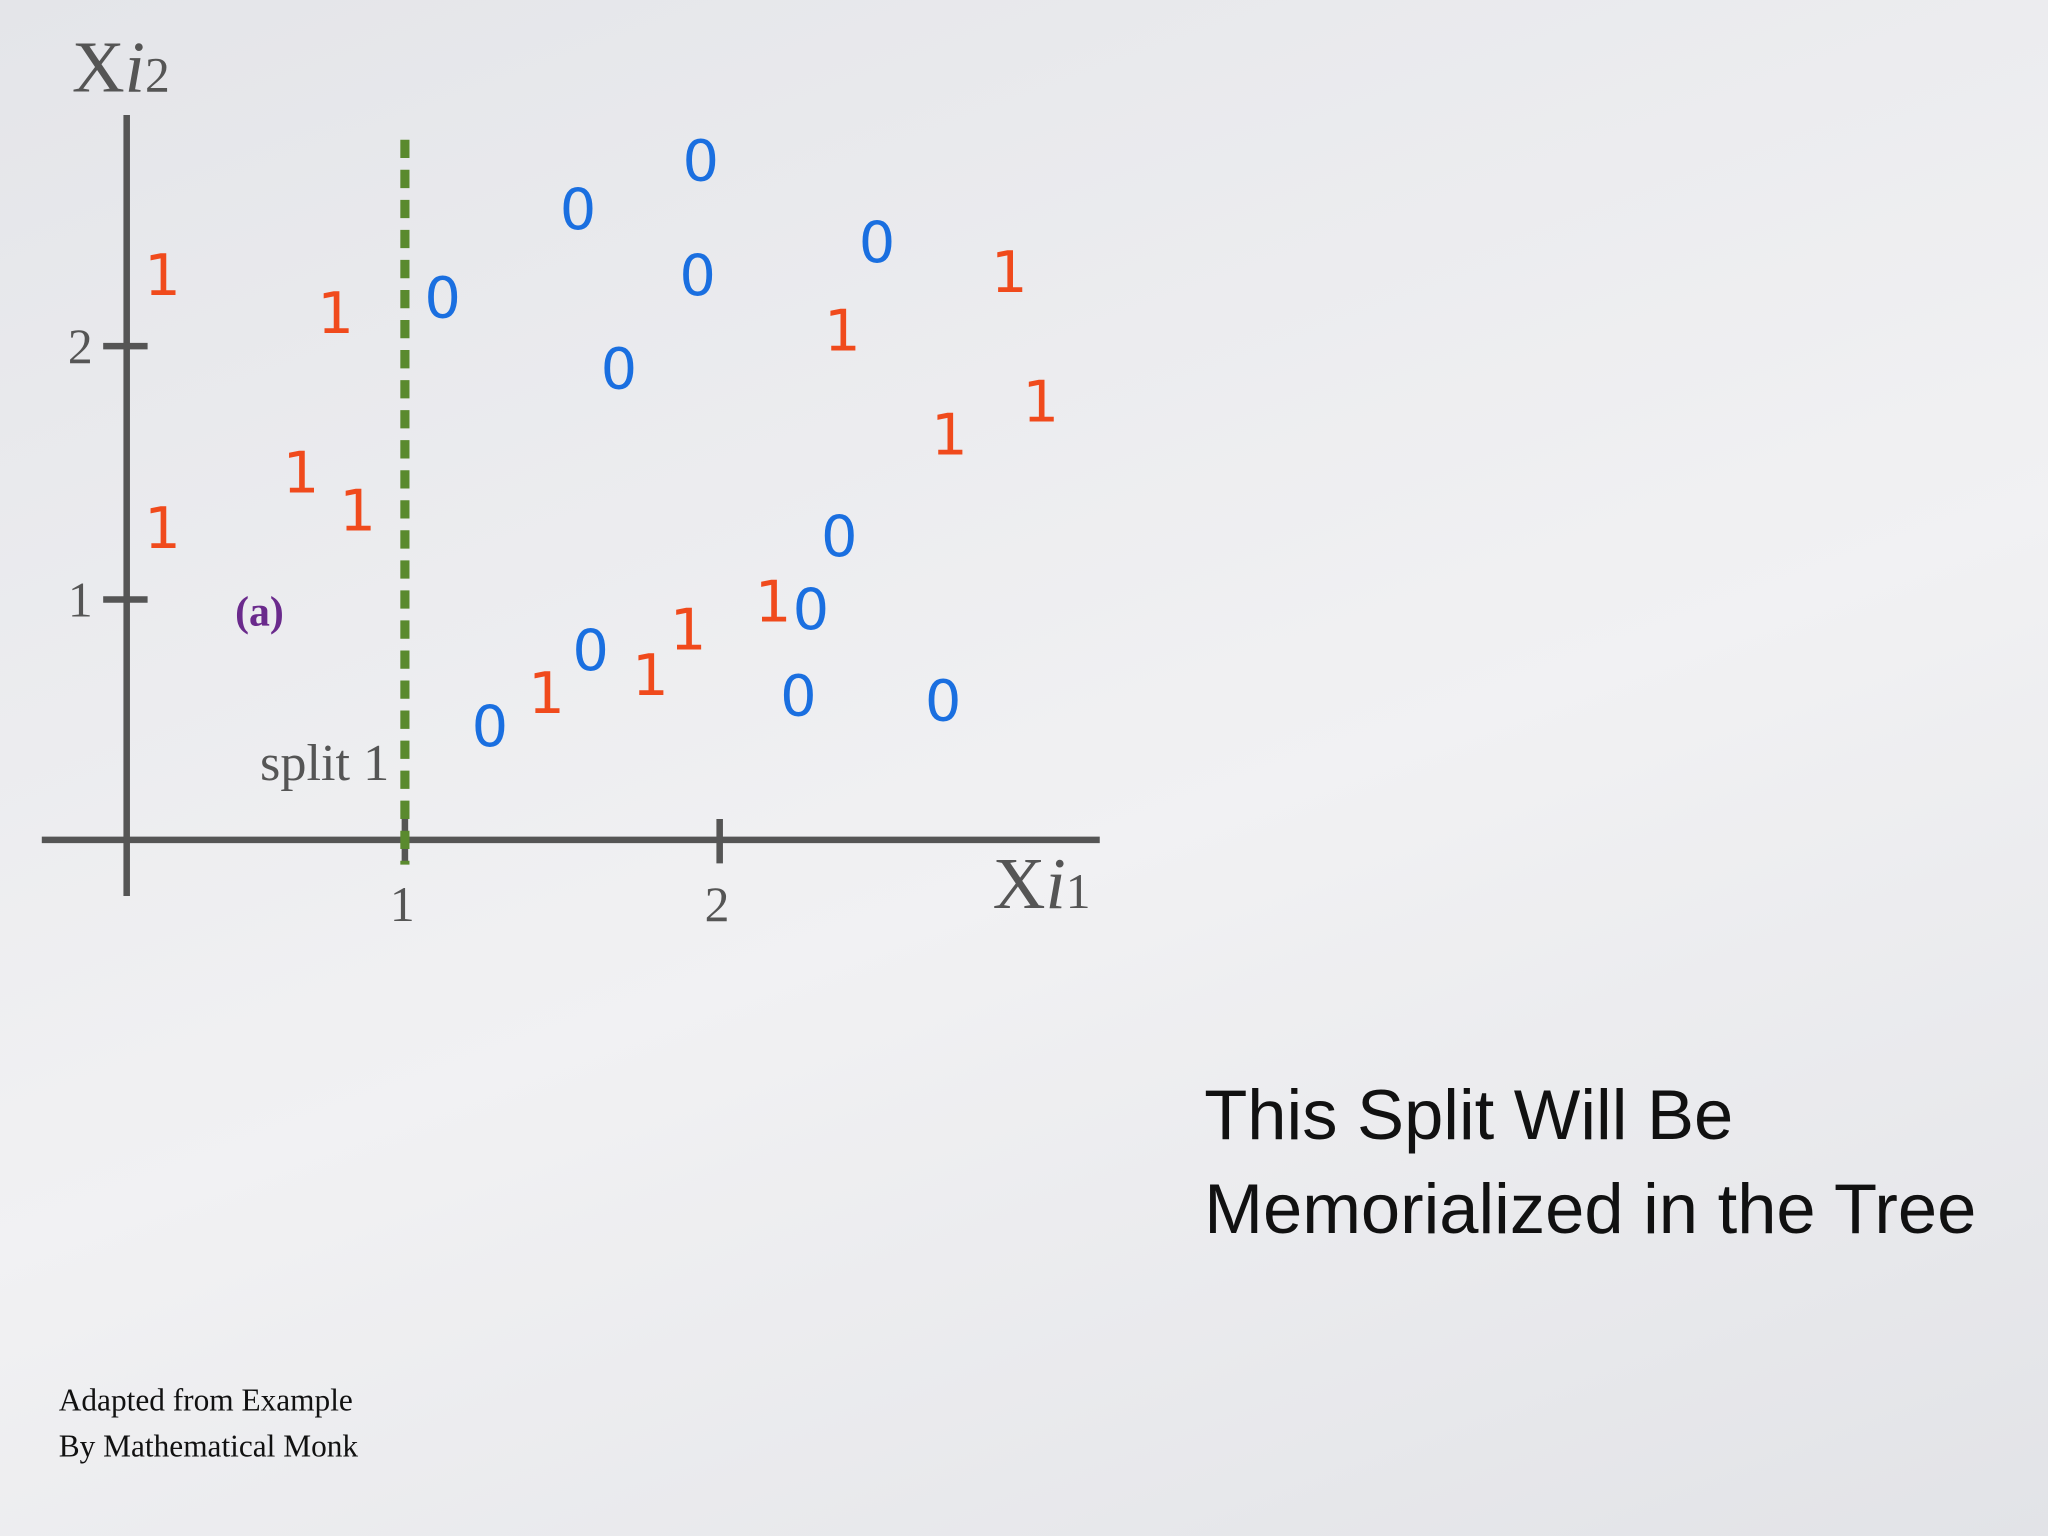 Image resolution: width=2048 pixels, height=1536 pixels. I want to click on x-label-sub: 1, so click(1078, 891).